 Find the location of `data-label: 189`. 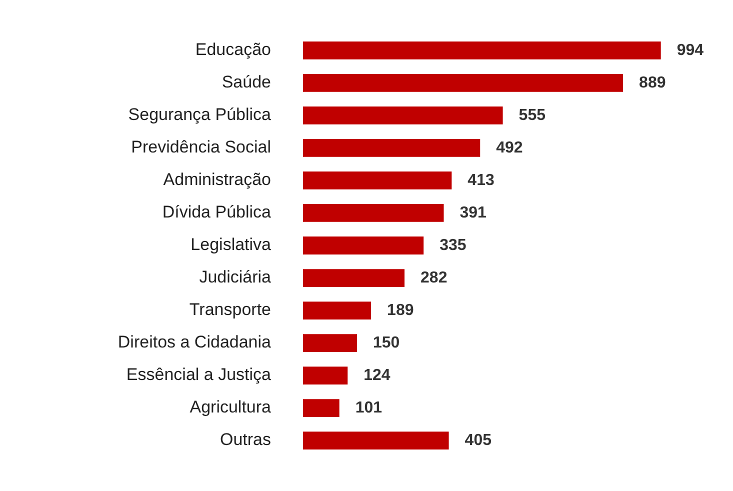

data-label: 189 is located at coordinates (400, 310).